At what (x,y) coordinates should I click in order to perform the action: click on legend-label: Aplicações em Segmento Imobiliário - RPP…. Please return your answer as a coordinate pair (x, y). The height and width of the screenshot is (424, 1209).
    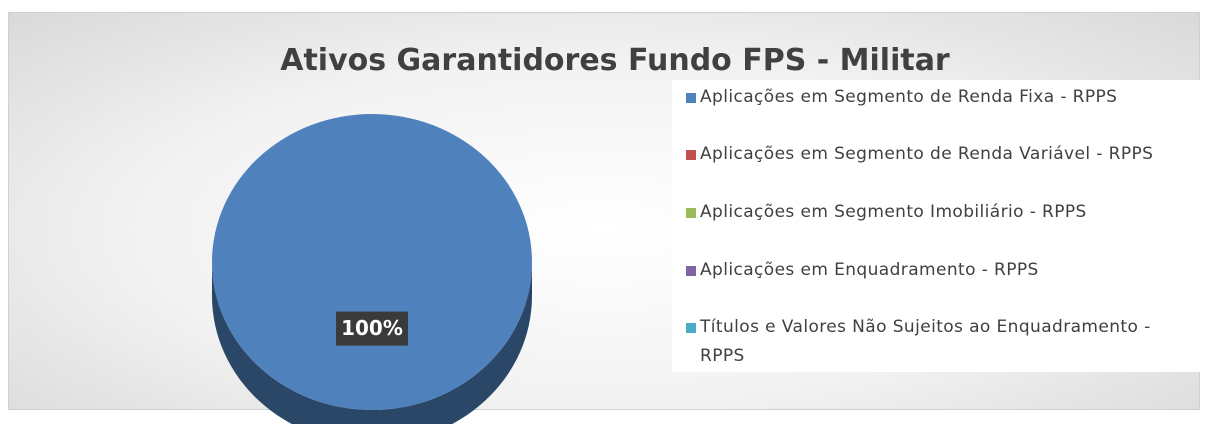
    Looking at the image, I should click on (893, 212).